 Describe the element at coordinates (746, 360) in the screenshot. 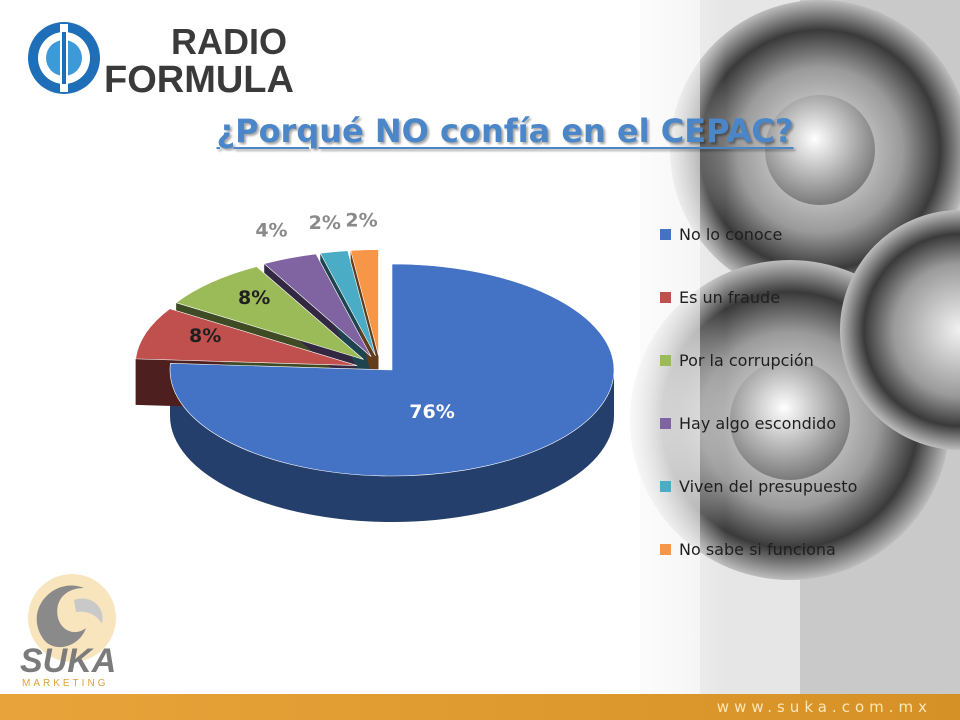

I see `legend-label: Por la corrupción` at that location.